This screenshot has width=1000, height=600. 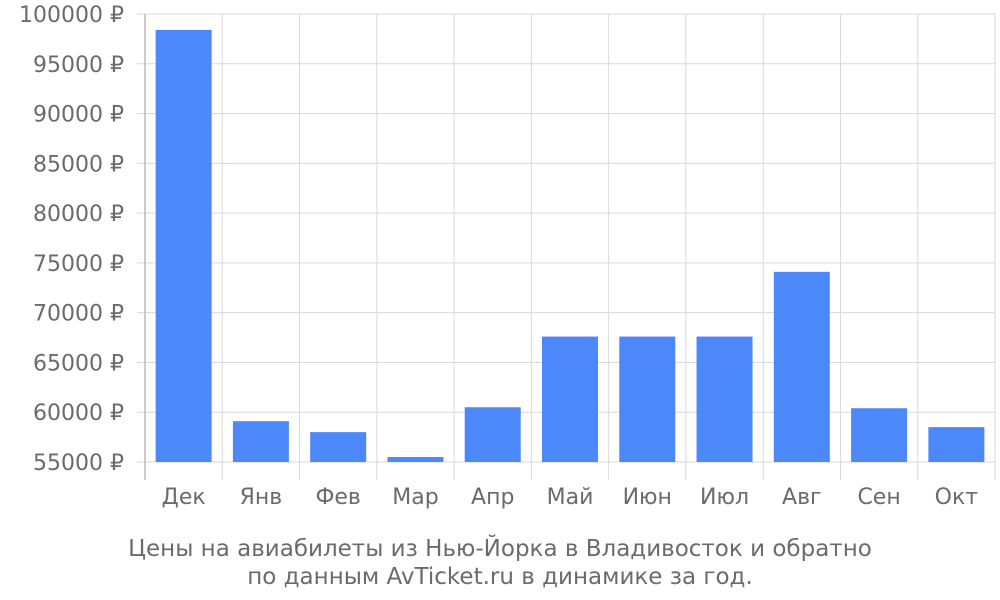 I want to click on x-tick-label: Май, so click(x=570, y=497).